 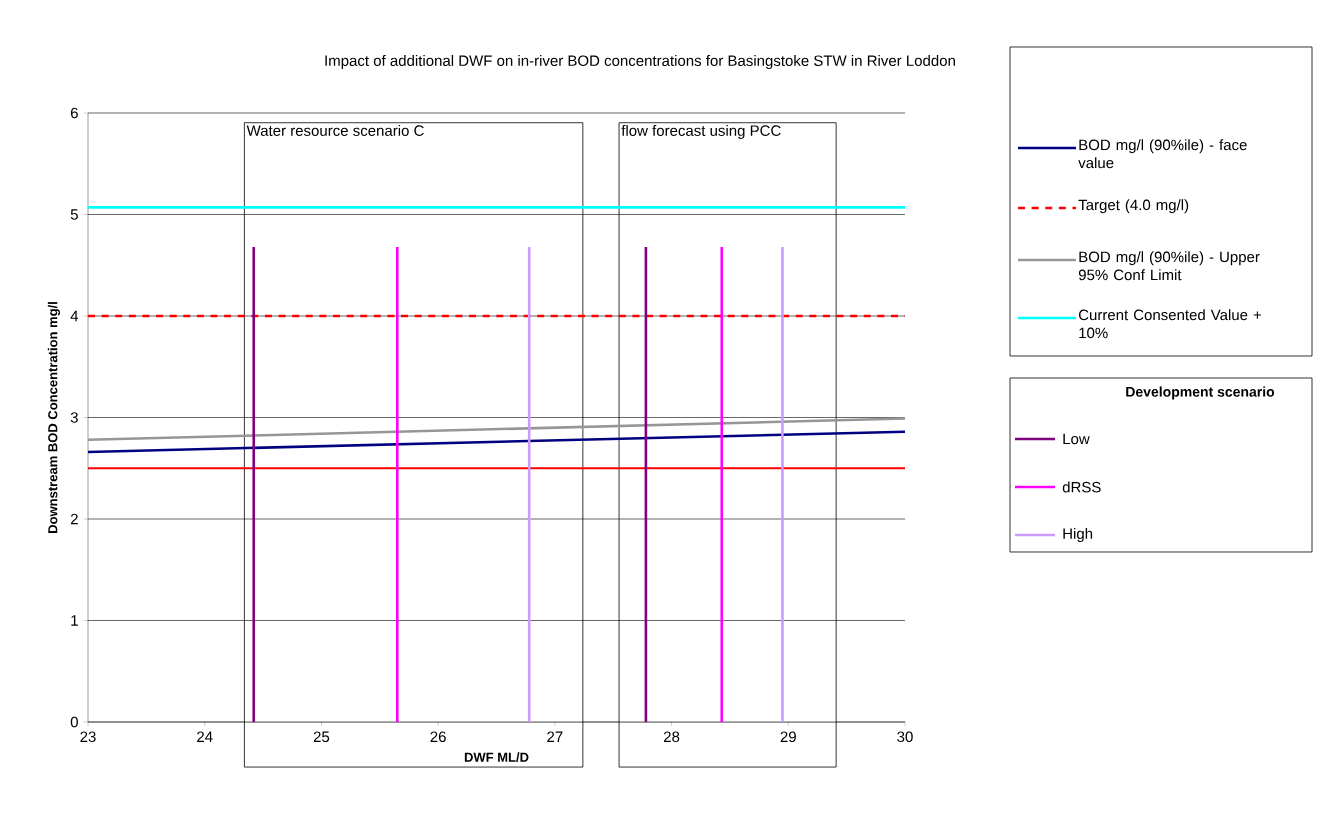 I want to click on x-tick-label: 28, so click(x=671, y=737).